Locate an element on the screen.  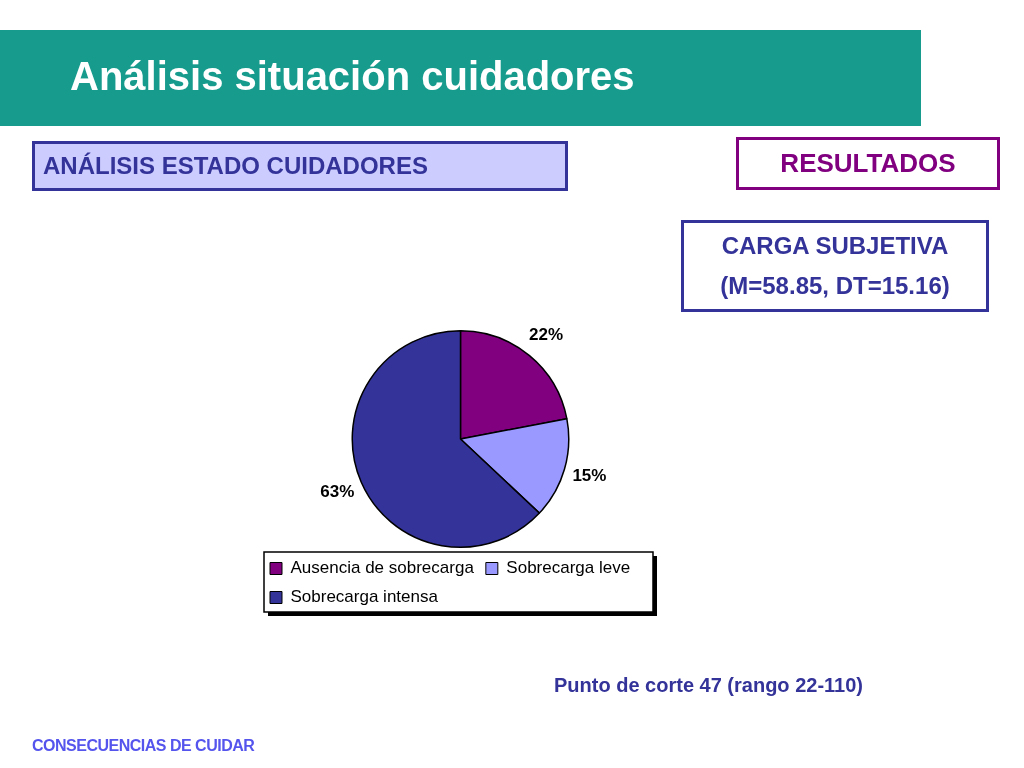
chart-subtitle: ANÁLISIS ESTADO CUIDADORES is located at coordinates (235, 166).